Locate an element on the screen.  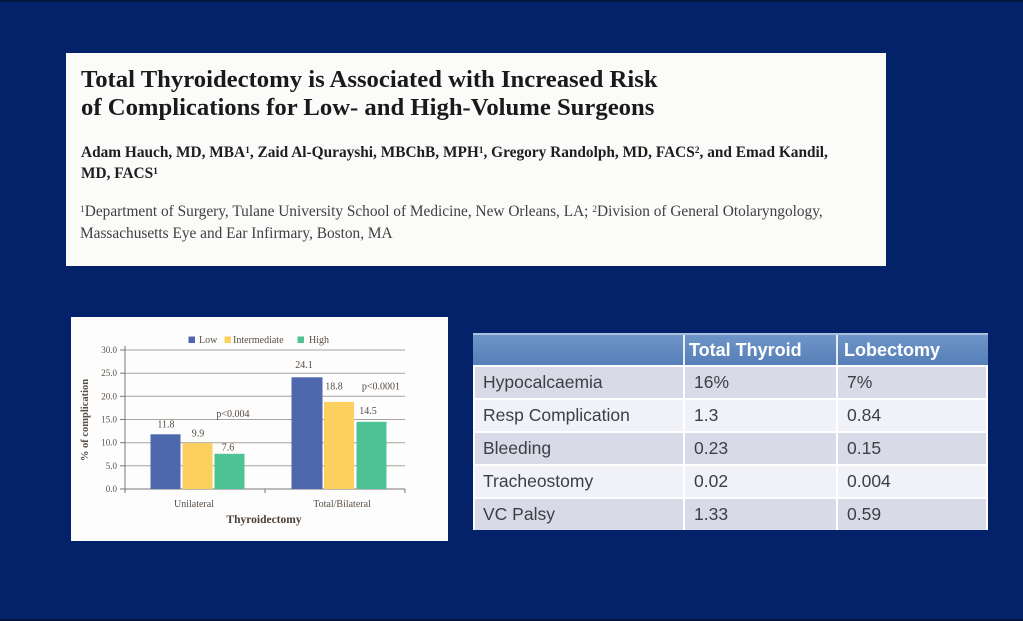
svg-text: 14.5 is located at coordinates (368, 411).